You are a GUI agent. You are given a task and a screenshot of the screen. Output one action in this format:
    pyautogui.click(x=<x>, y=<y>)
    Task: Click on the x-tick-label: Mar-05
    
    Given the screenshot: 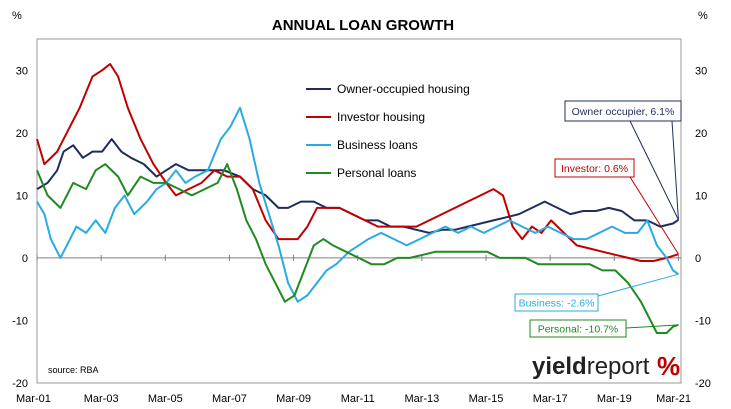 What is the action you would take?
    pyautogui.click(x=165, y=399)
    